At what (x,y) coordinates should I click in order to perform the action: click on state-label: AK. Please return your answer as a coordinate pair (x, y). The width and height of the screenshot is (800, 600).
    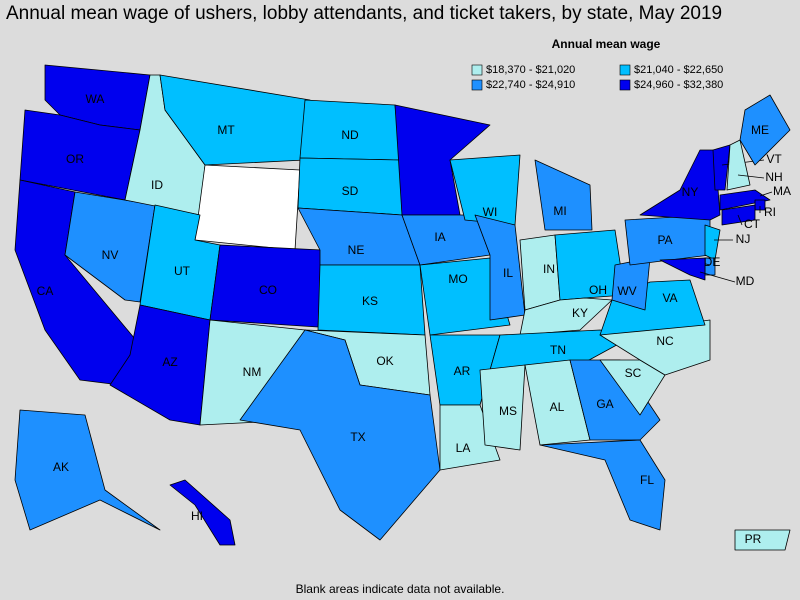
    Looking at the image, I should click on (61, 467).